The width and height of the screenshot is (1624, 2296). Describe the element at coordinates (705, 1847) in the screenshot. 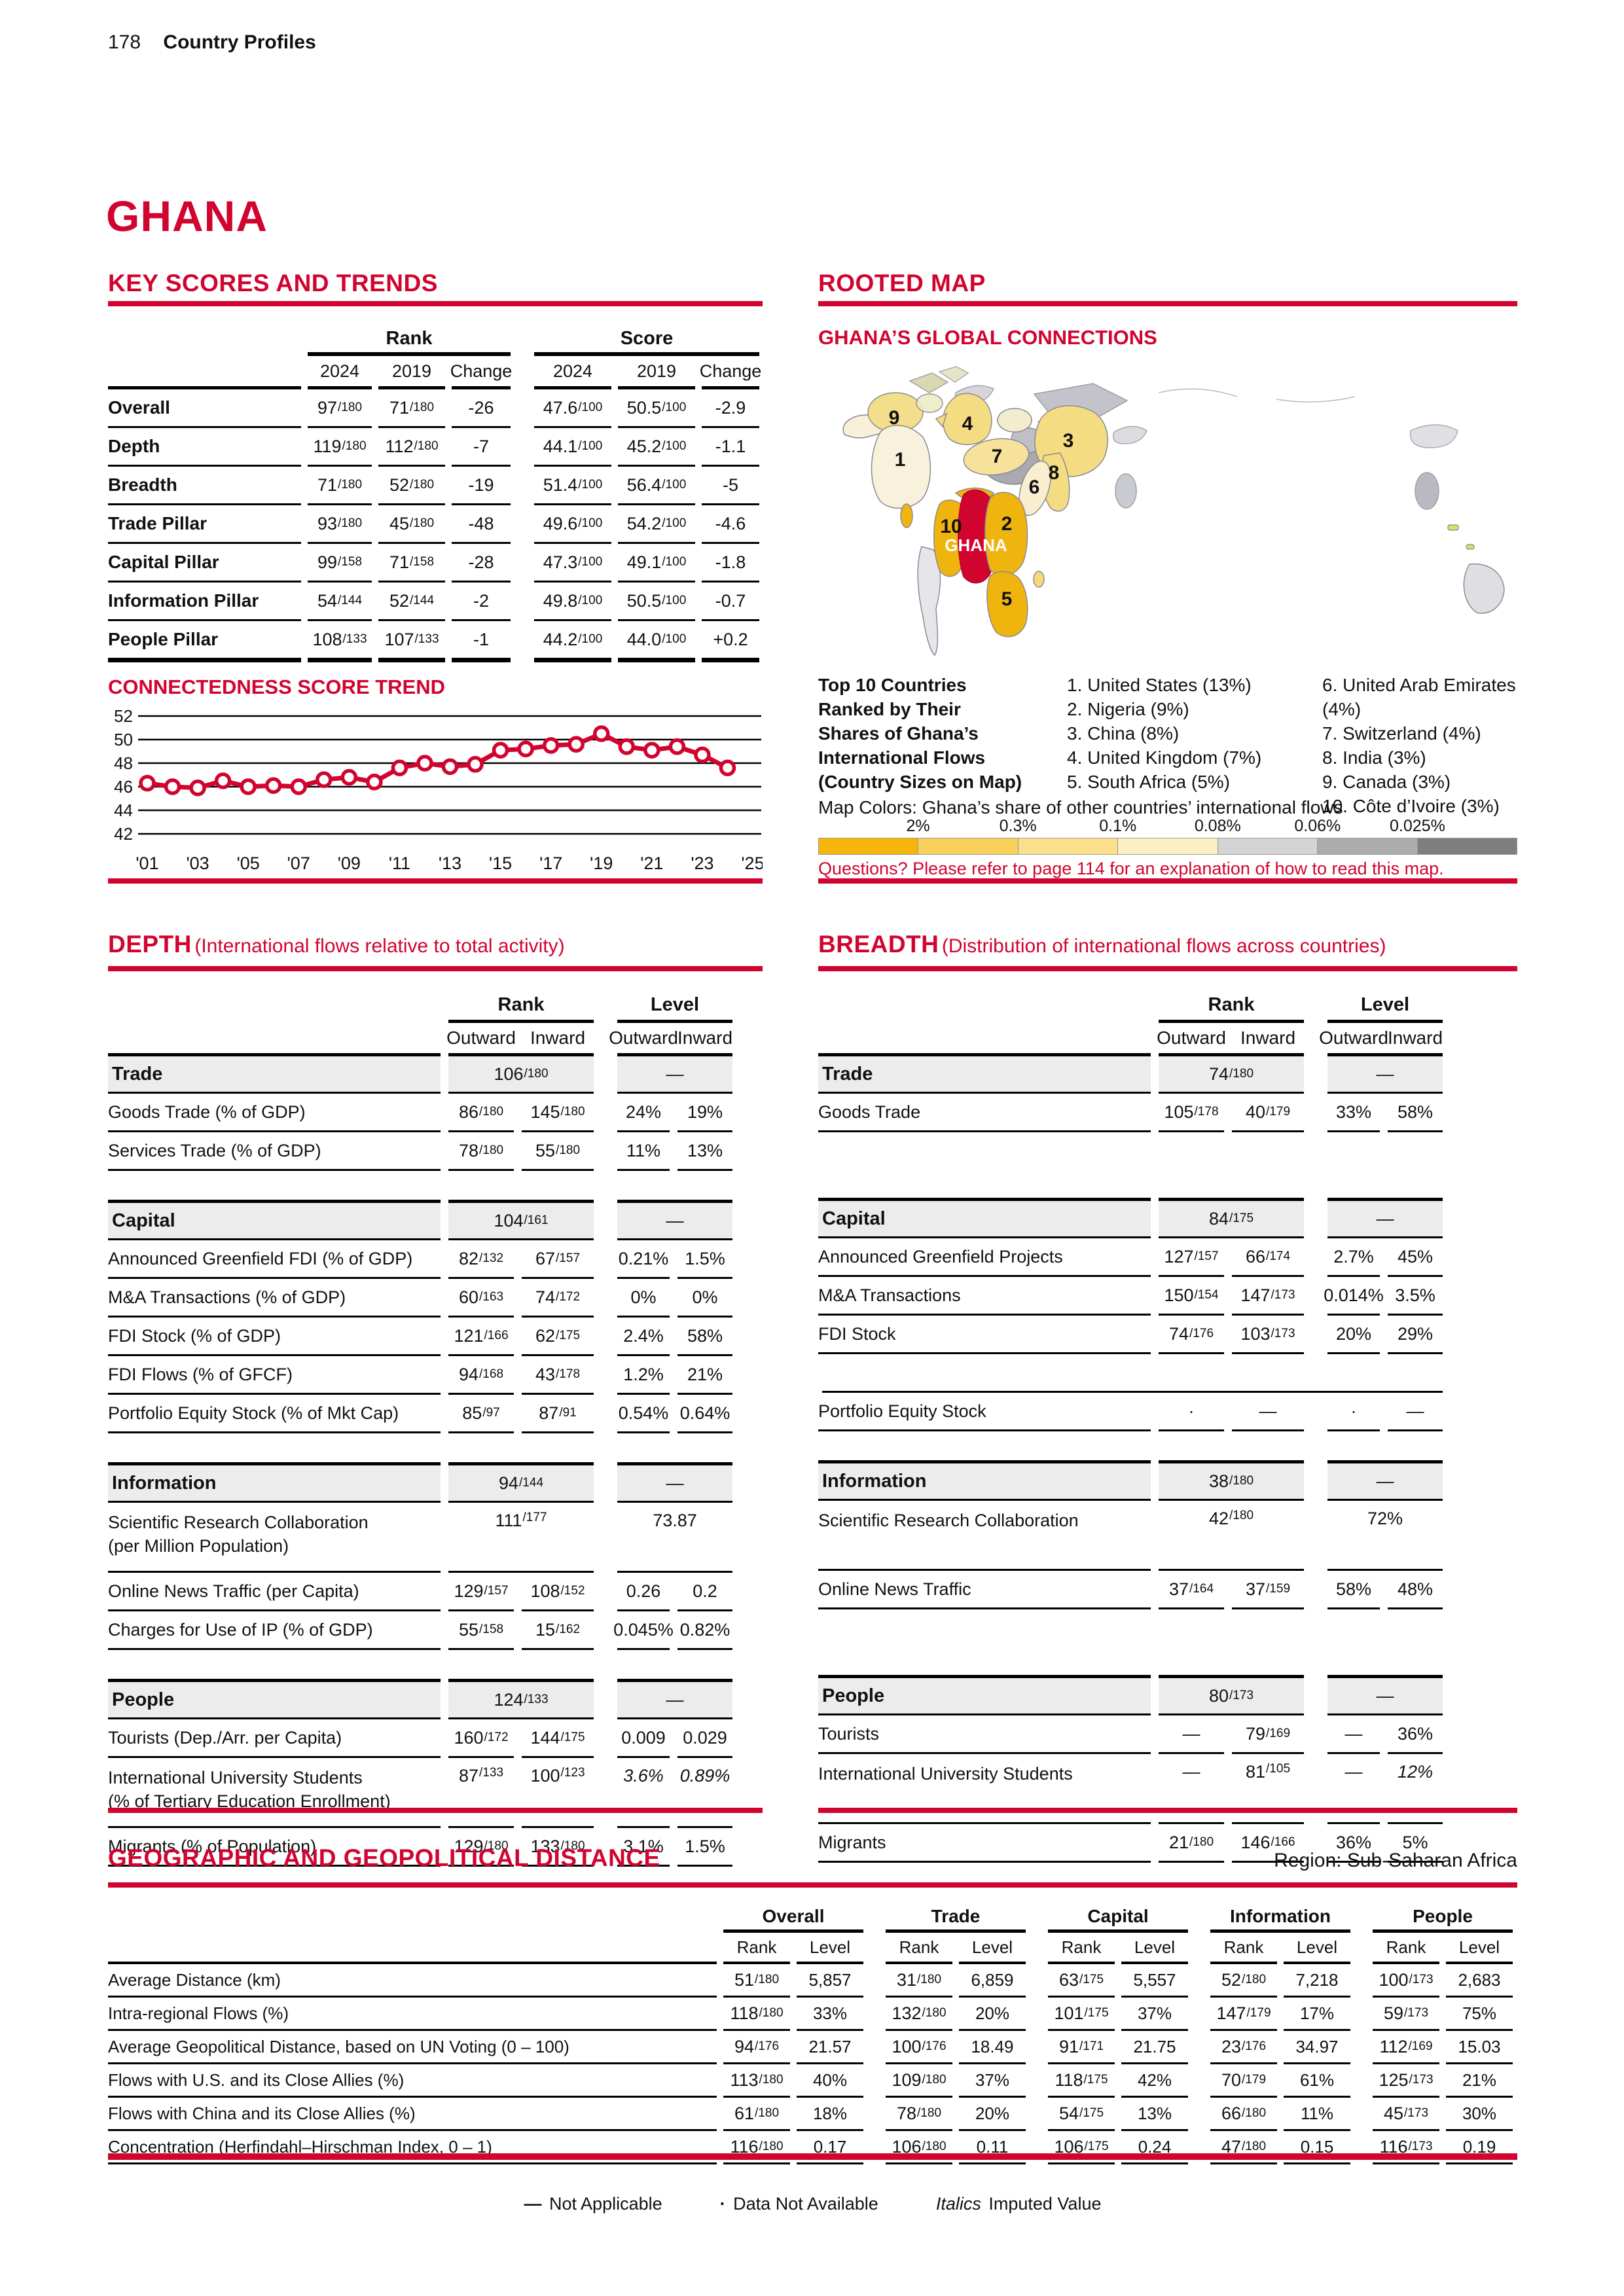

I see `level-inward-value: 1.5%` at that location.